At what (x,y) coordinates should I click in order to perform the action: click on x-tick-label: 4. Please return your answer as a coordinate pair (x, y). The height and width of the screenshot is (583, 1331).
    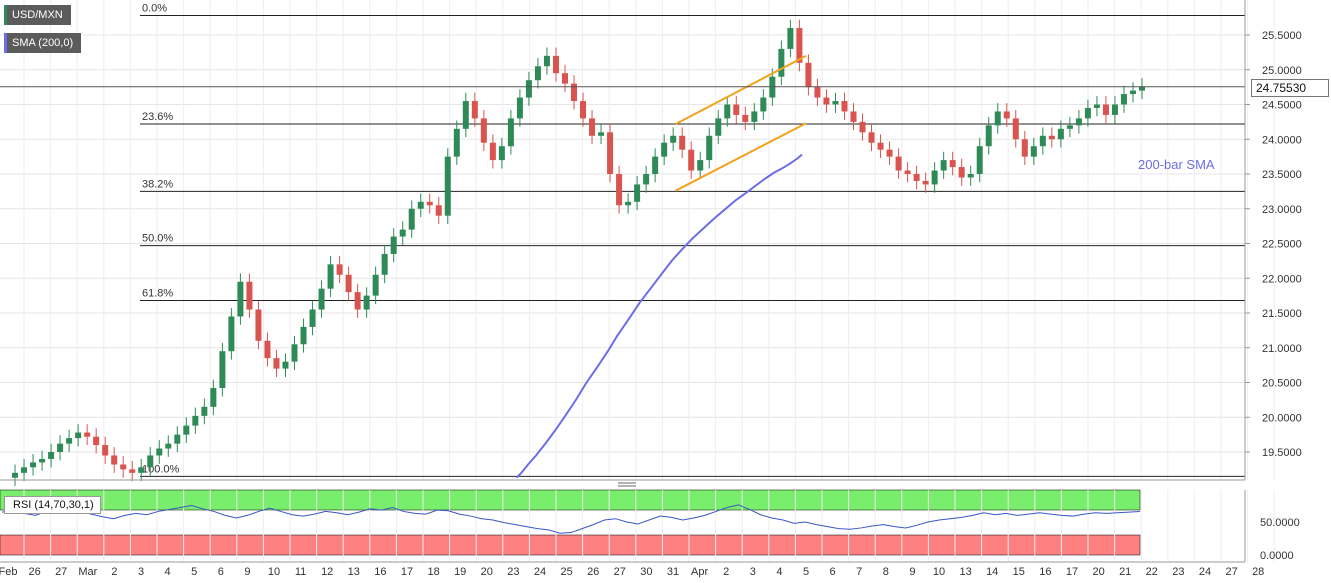
    Looking at the image, I should click on (168, 572).